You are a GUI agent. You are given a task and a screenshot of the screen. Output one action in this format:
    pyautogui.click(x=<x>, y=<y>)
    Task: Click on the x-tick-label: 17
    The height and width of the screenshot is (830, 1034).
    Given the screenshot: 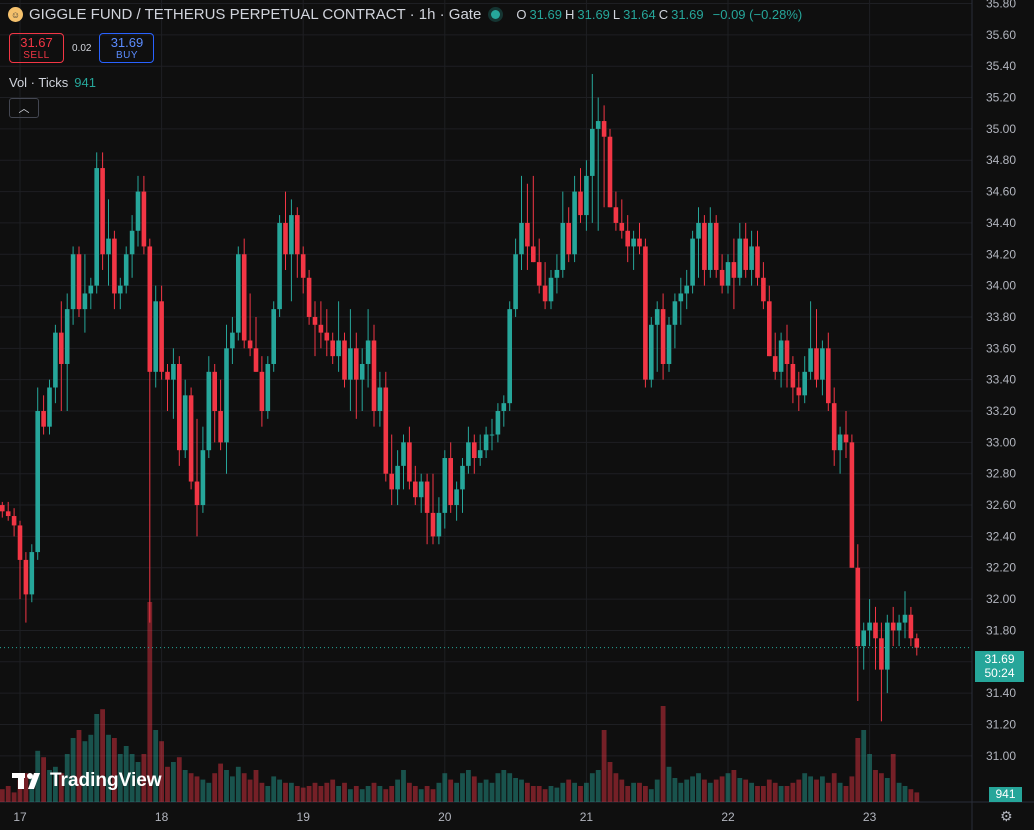 What is the action you would take?
    pyautogui.click(x=20, y=817)
    